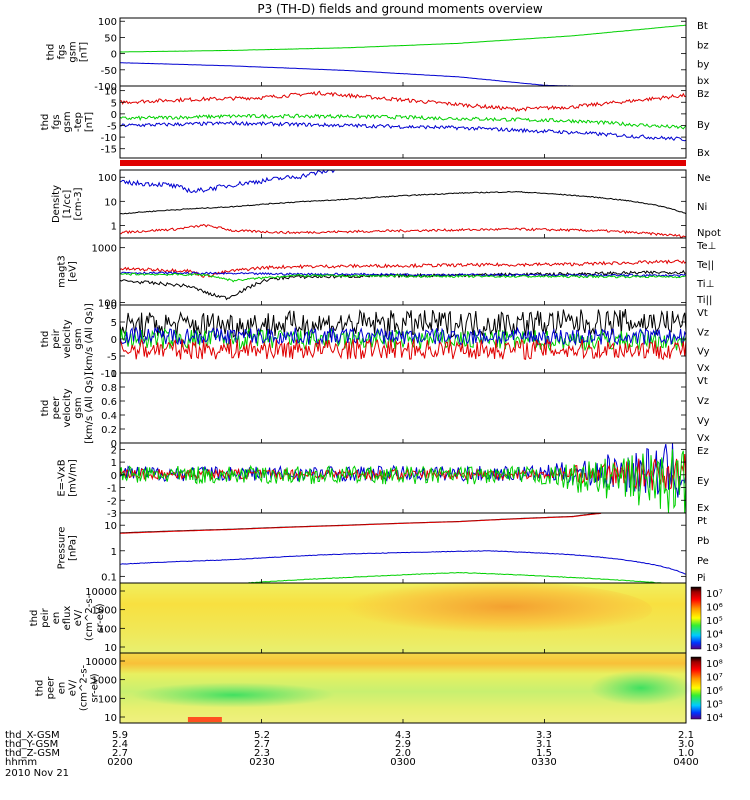 The image size is (750, 800). Describe the element at coordinates (703, 81) in the screenshot. I see `legend-entry: bx` at that location.